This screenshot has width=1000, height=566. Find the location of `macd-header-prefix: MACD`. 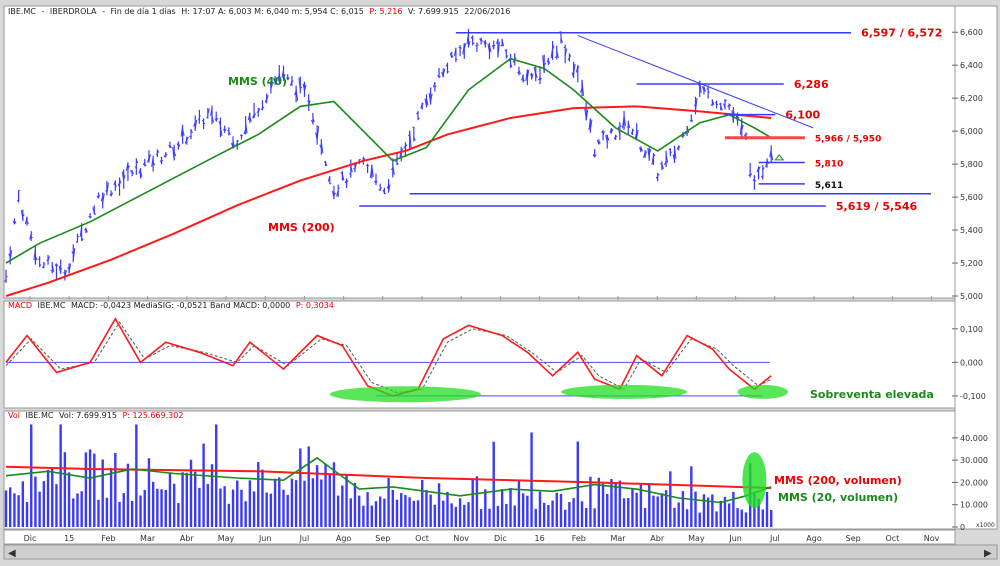

macd-header-prefix: MACD is located at coordinates (20, 305).